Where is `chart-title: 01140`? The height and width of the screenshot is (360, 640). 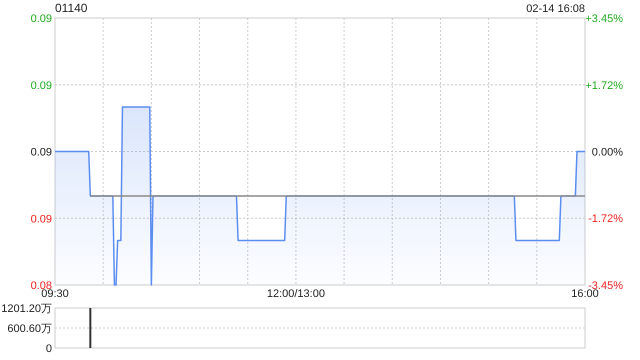 chart-title: 01140 is located at coordinates (71, 8).